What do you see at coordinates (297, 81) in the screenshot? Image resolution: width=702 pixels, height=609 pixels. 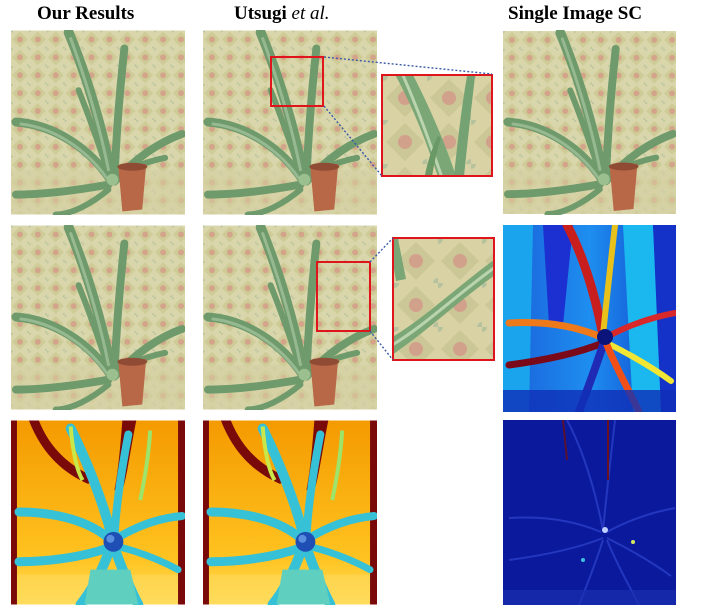 I see `zoom-region-box-row1` at bounding box center [297, 81].